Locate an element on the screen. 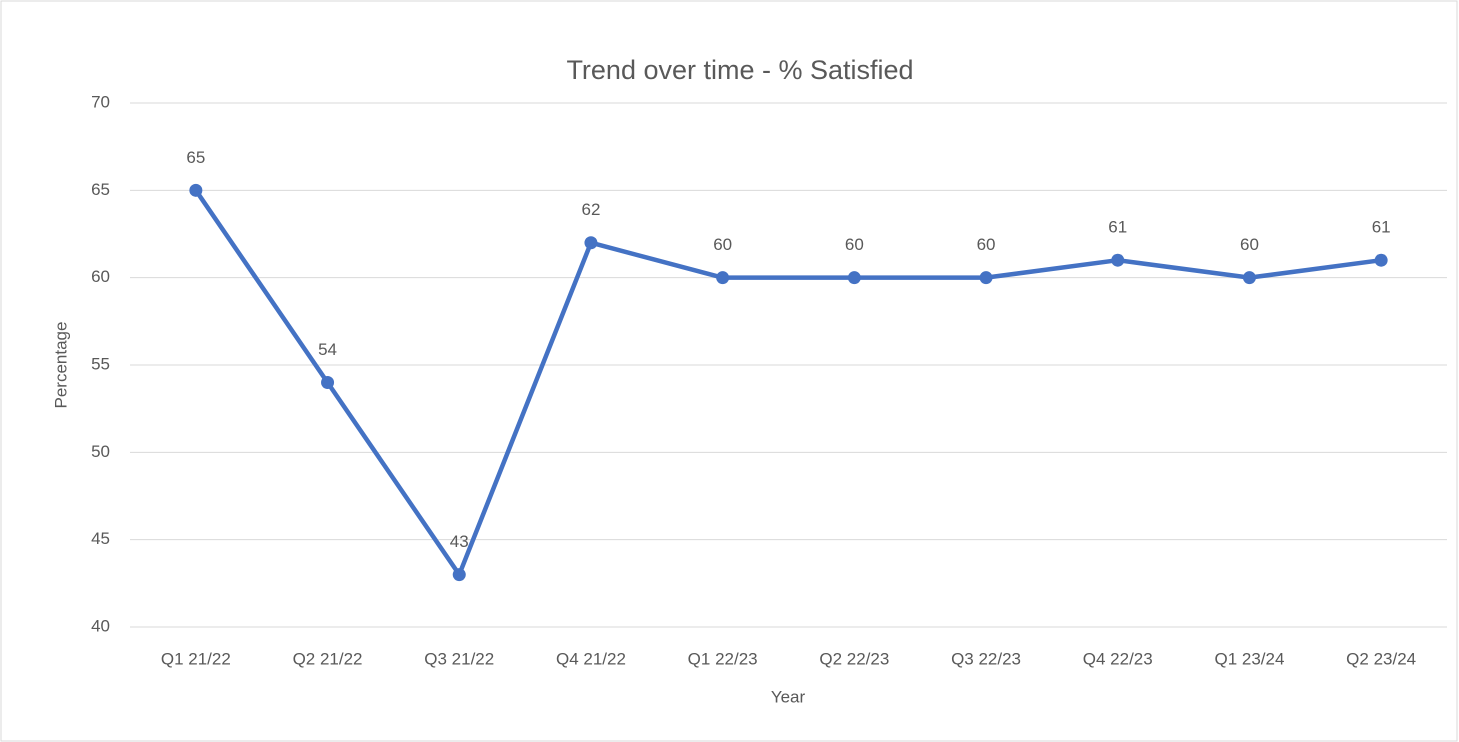 This screenshot has width=1459, height=742. y-tick-label: 45 is located at coordinates (100, 538).